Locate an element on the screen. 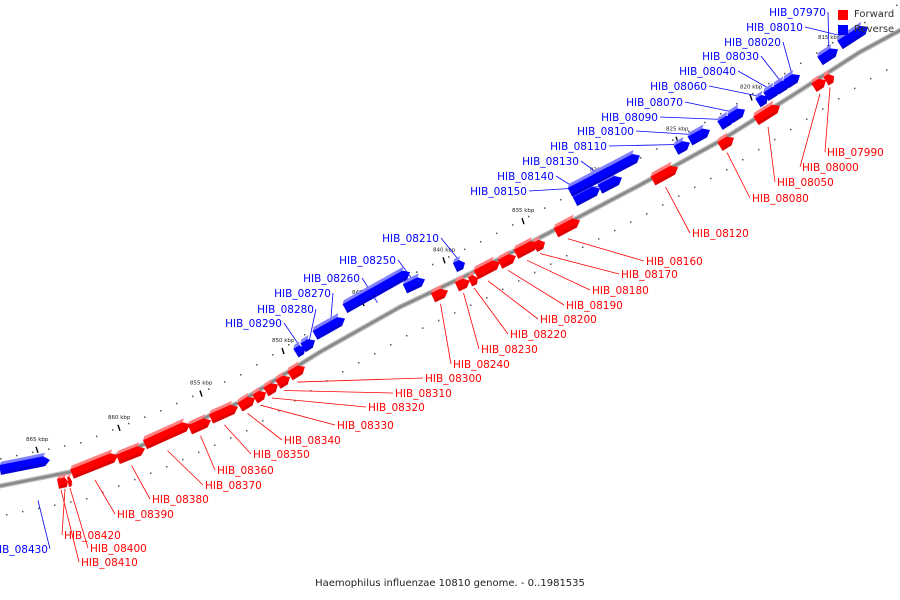 Image resolution: width=900 pixels, height=600 pixels. scale-label: 815 kbp is located at coordinates (829, 38).